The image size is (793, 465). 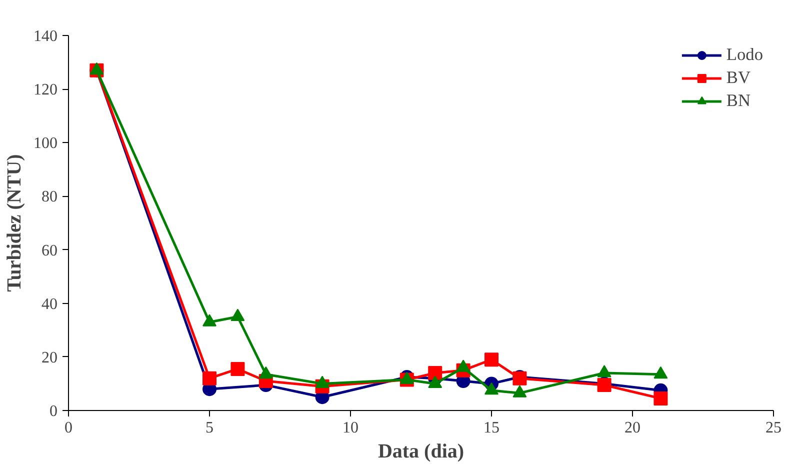 I want to click on y-tick-label: 80, so click(x=50, y=197).